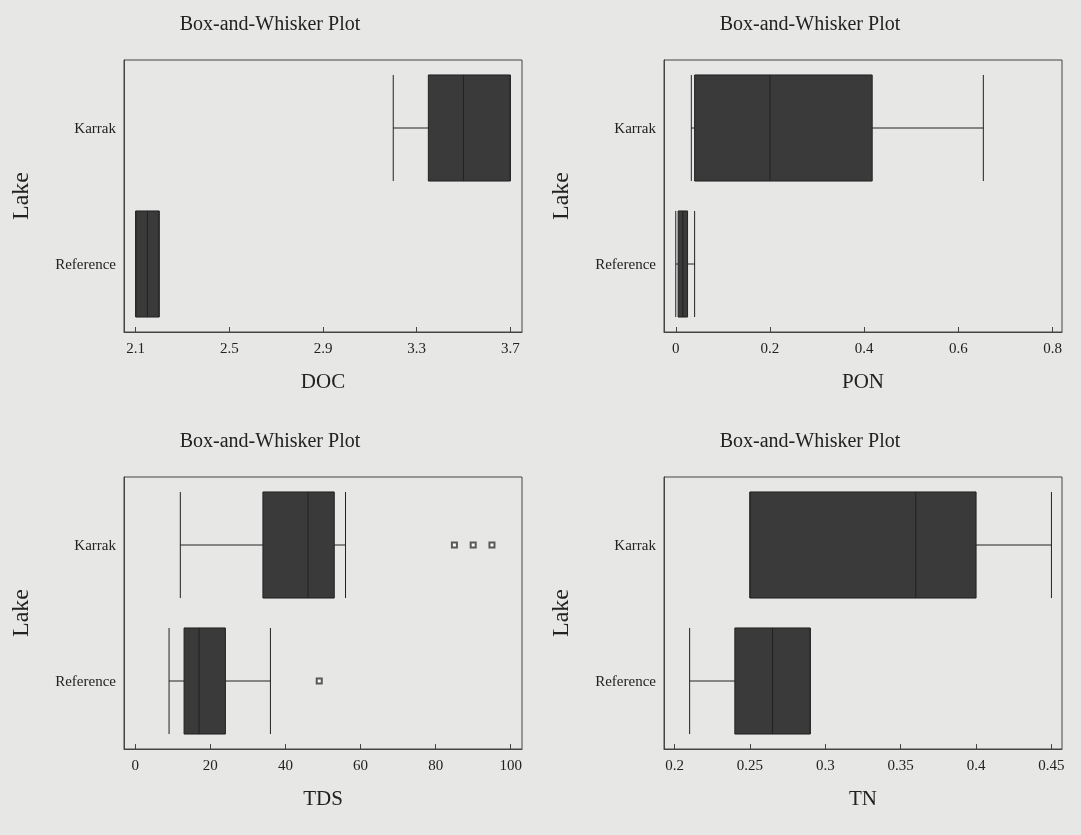 This screenshot has width=1081, height=835. I want to click on x-tick-label: 0.35, so click(900, 764).